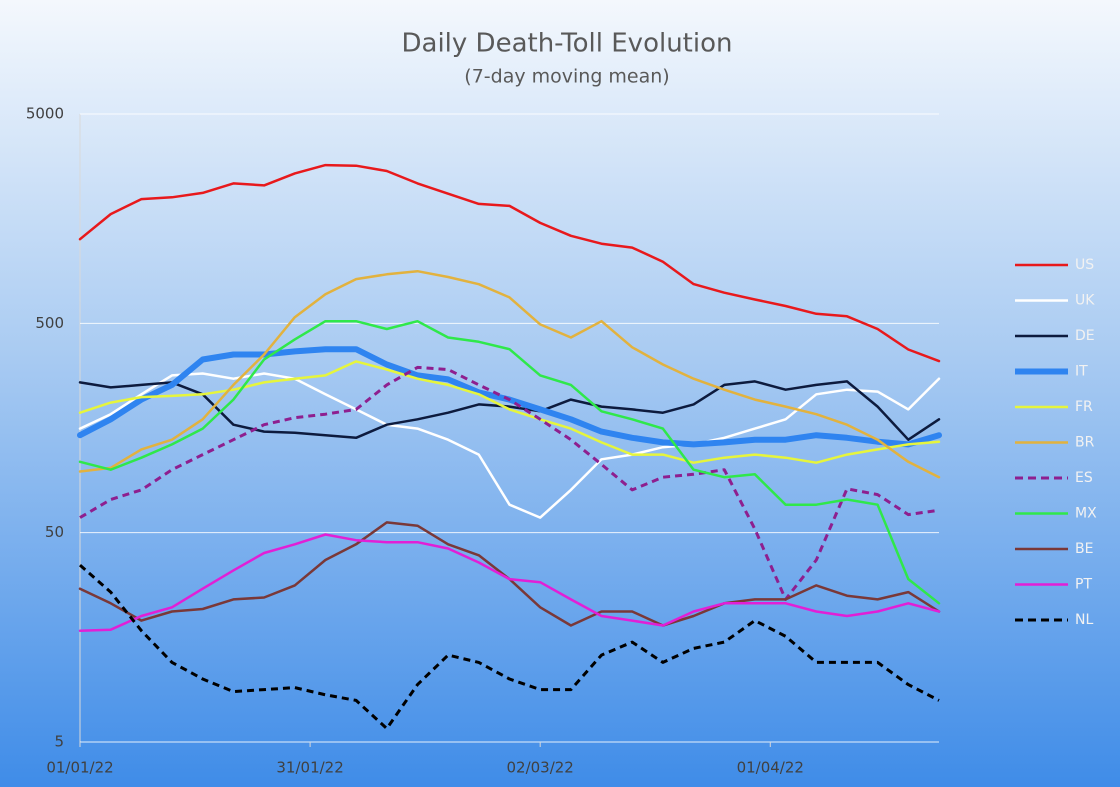 This screenshot has height=787, width=1120. Describe the element at coordinates (59, 742) in the screenshot. I see `y-tick-label: 5` at that location.